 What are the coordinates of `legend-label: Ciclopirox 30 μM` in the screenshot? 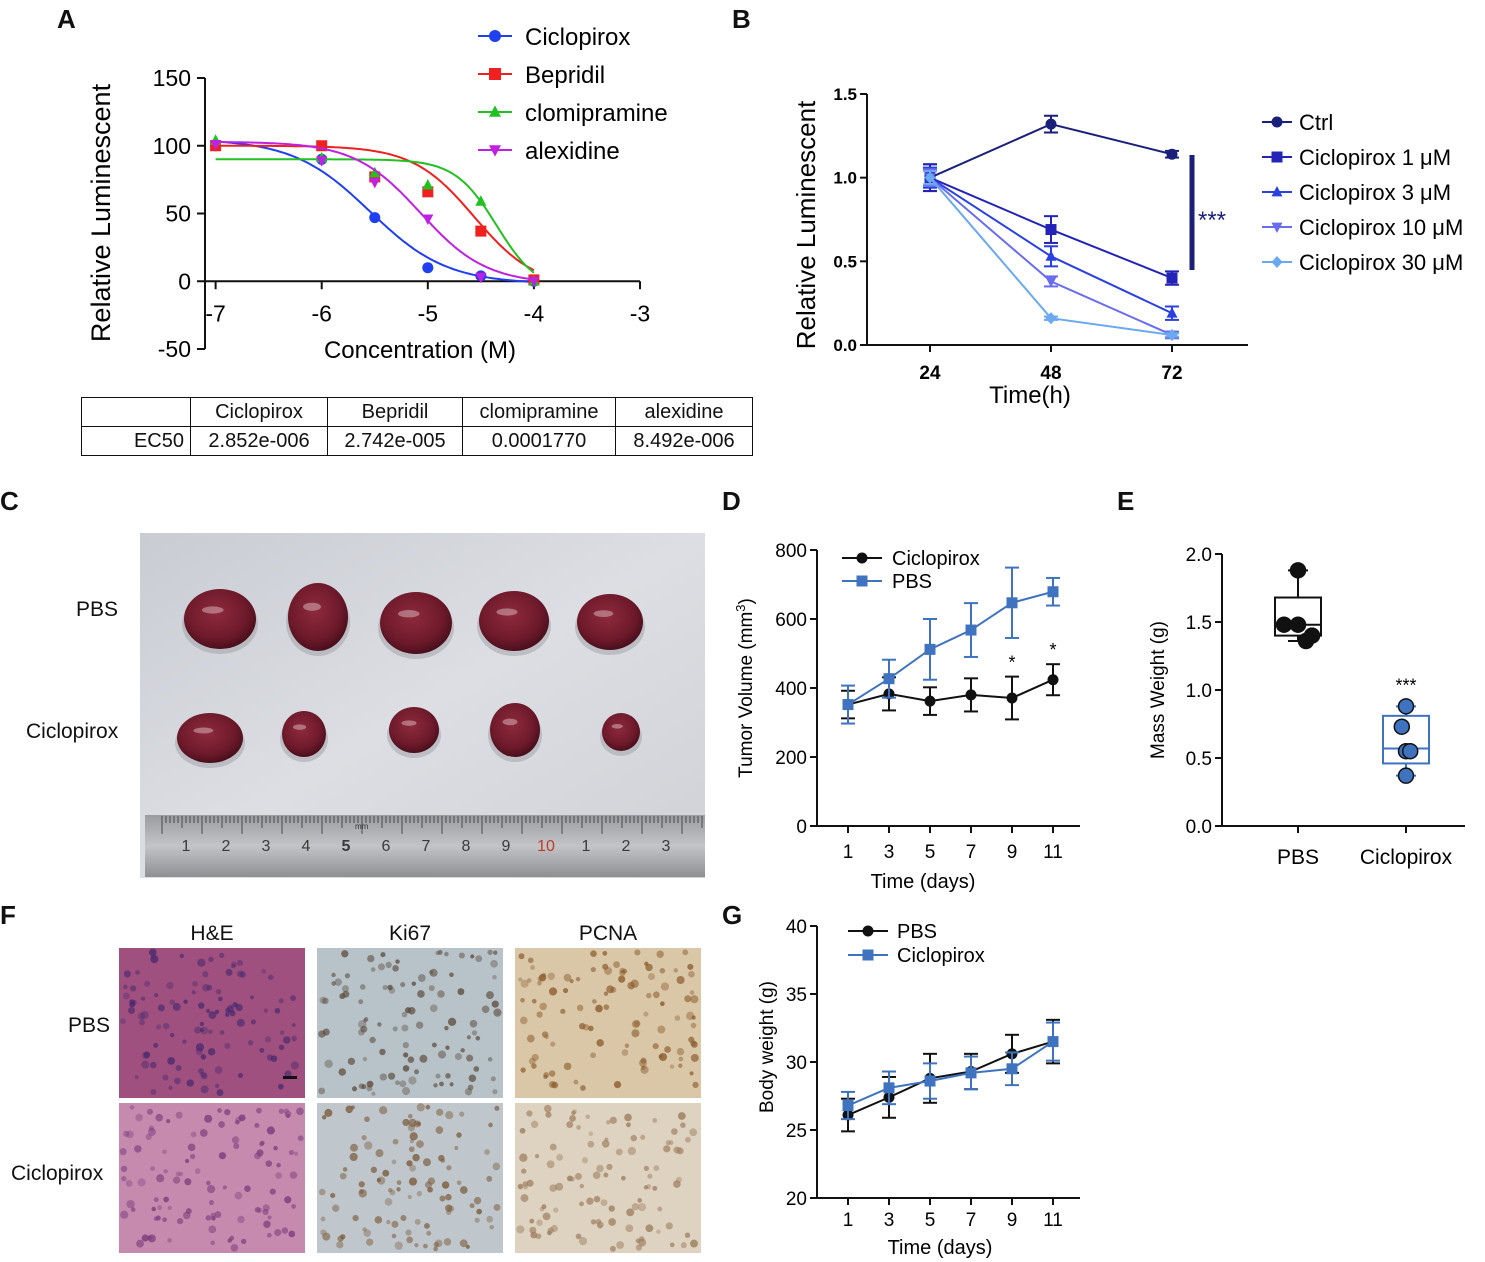 It's located at (1381, 262).